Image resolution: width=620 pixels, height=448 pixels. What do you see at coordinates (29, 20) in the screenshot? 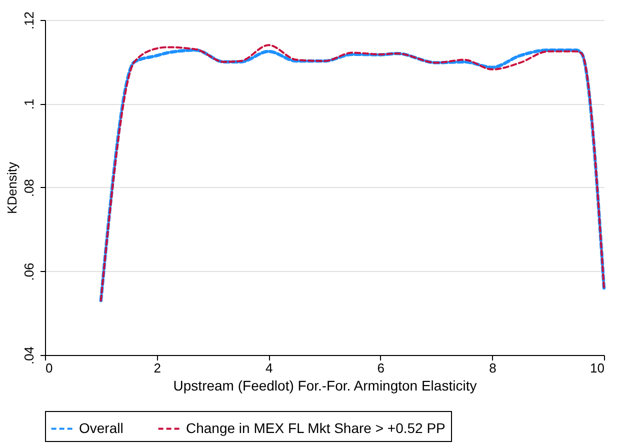
I see `y-tick-label: .12` at bounding box center [29, 20].